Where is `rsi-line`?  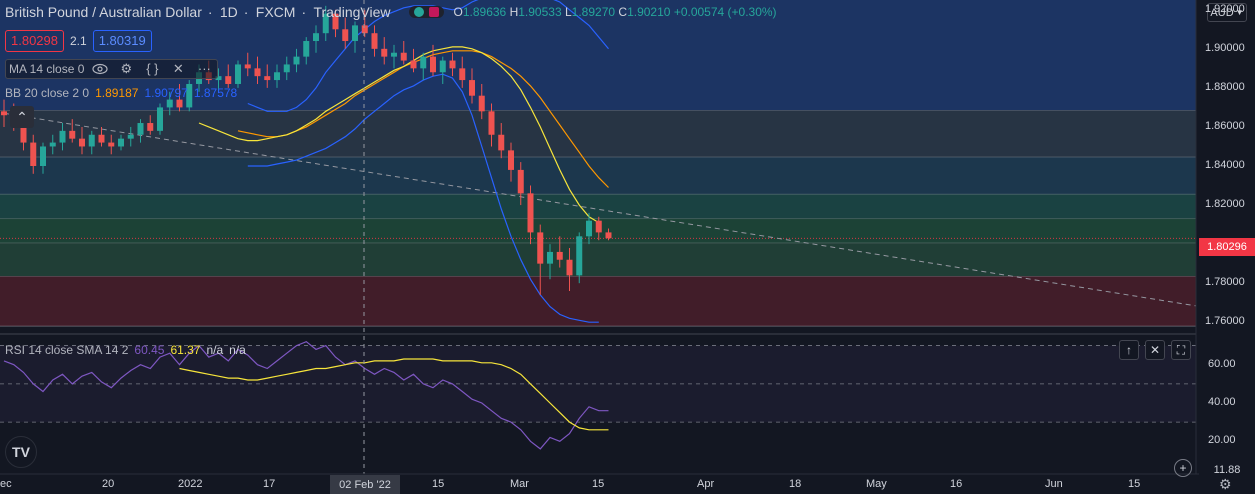
rsi-line is located at coordinates (306, 395).